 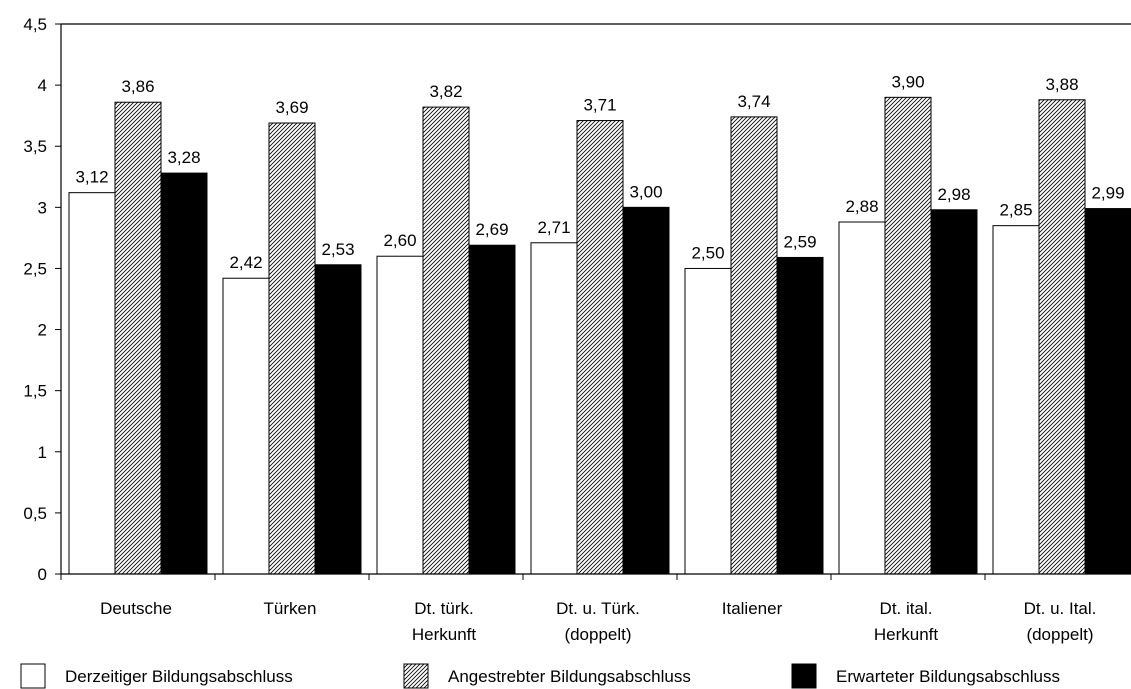 What do you see at coordinates (35, 391) in the screenshot?
I see `y-tick-label: 1,5` at bounding box center [35, 391].